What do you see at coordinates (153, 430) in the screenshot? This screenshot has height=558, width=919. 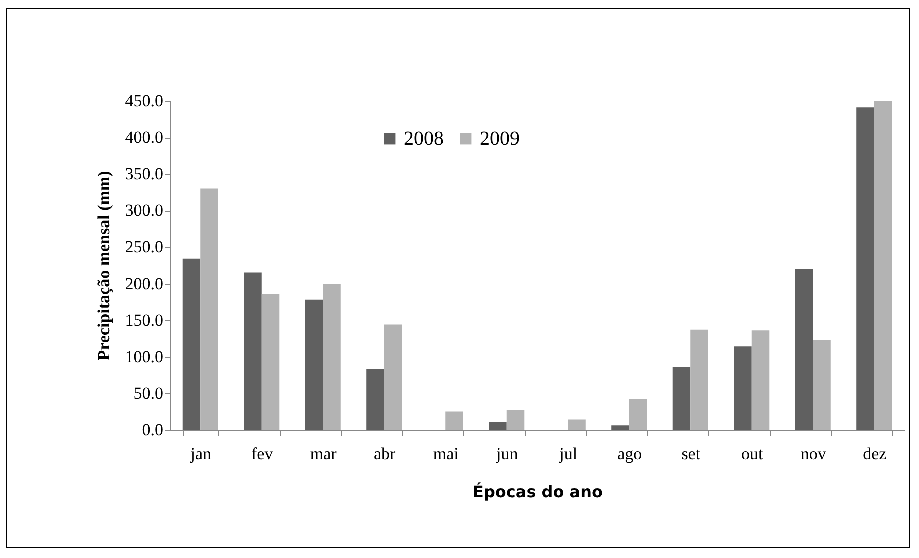 I see `y-tick-label: 0.0` at bounding box center [153, 430].